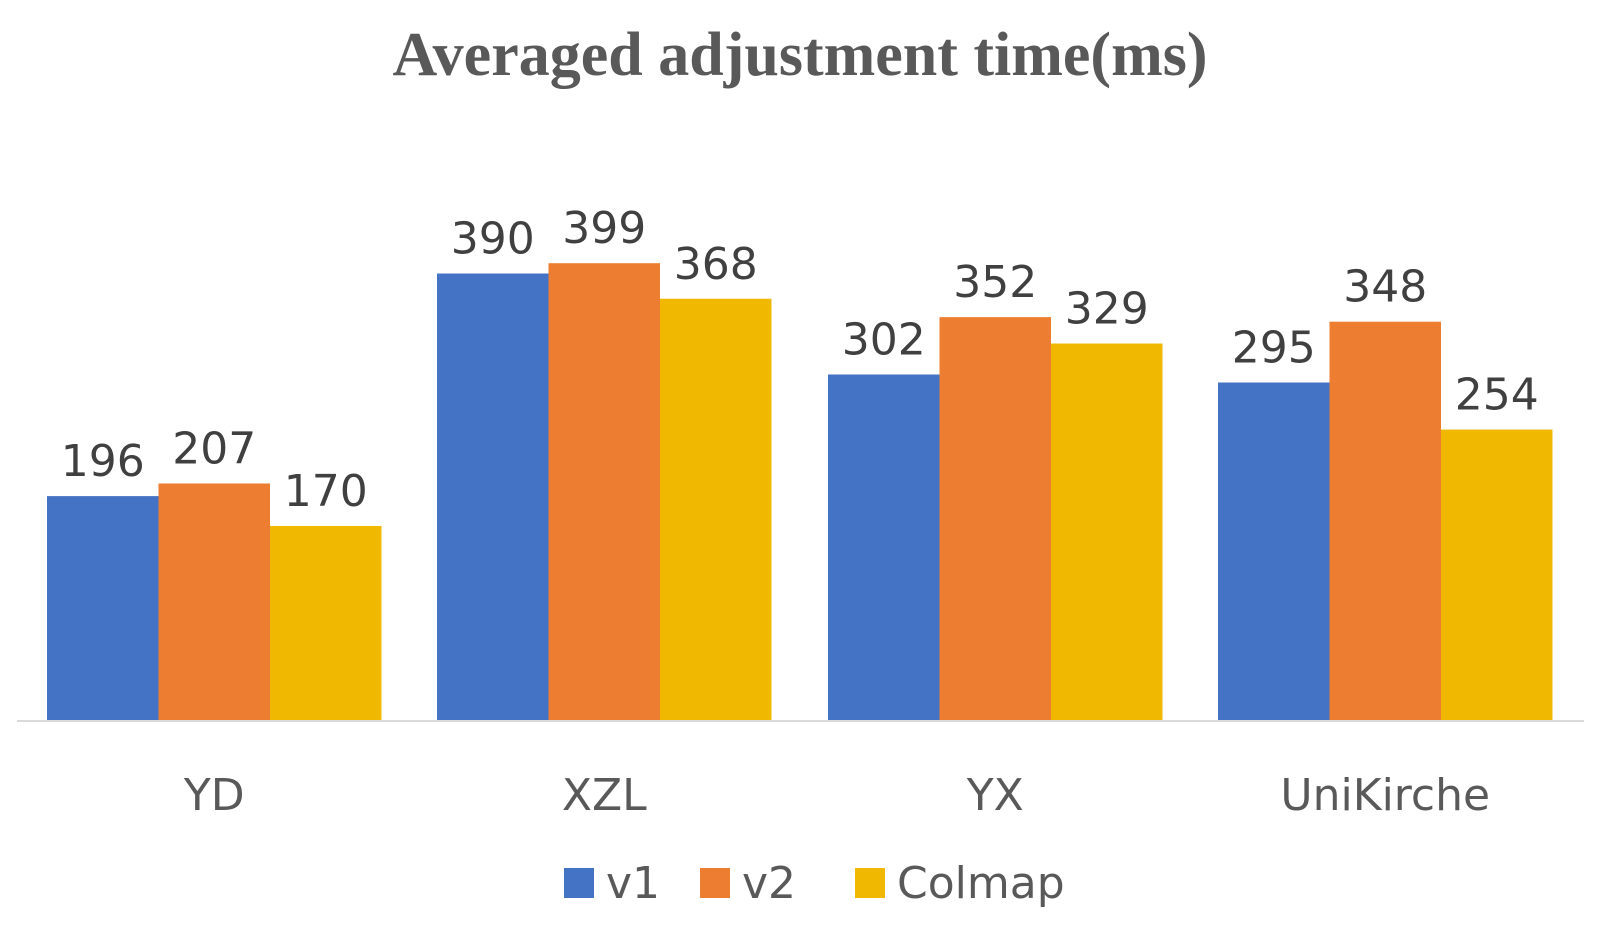  Describe the element at coordinates (1107, 309) in the screenshot. I see `data-label-colmap-yx: 329` at that location.